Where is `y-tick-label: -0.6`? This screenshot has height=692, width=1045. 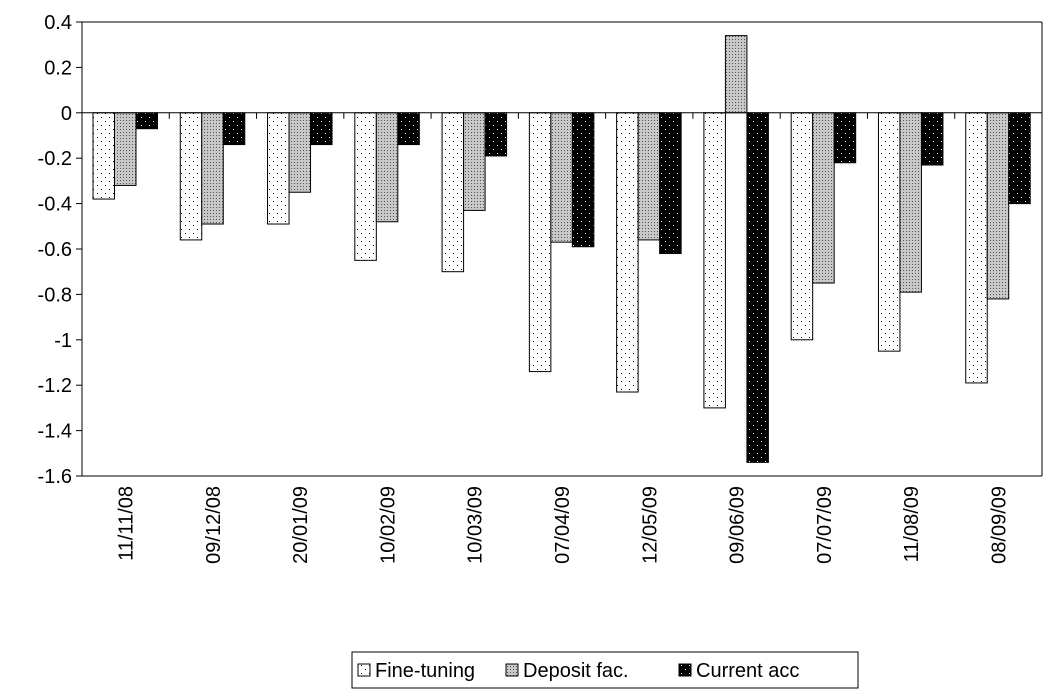
y-tick-label: -0.6 is located at coordinates (55, 250).